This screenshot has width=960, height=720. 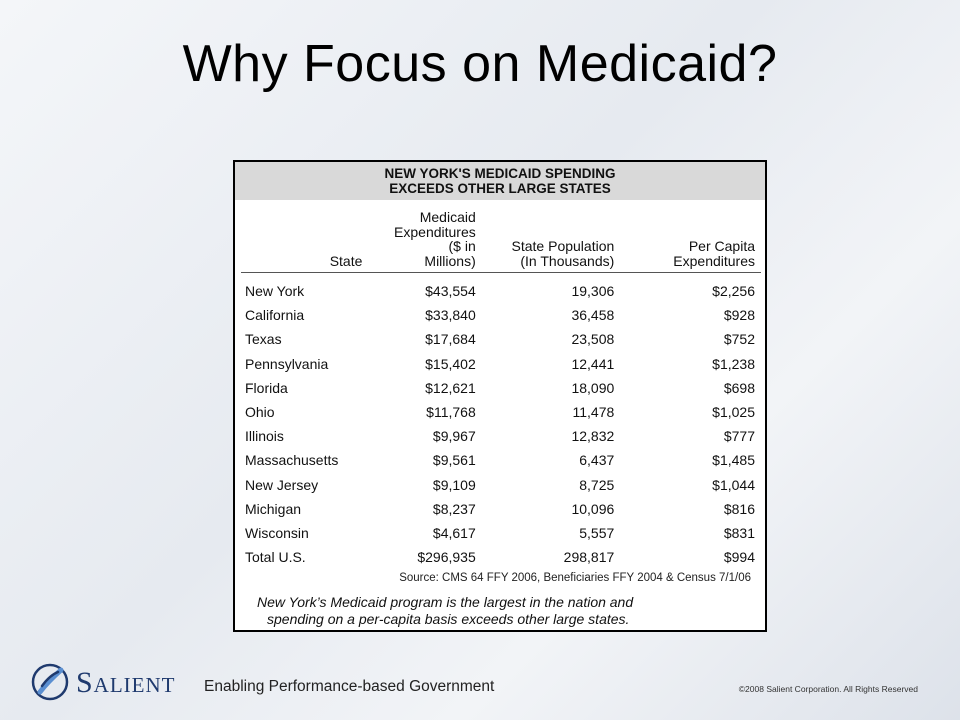 What do you see at coordinates (739, 508) in the screenshot?
I see `cell-per-capita: $816` at bounding box center [739, 508].